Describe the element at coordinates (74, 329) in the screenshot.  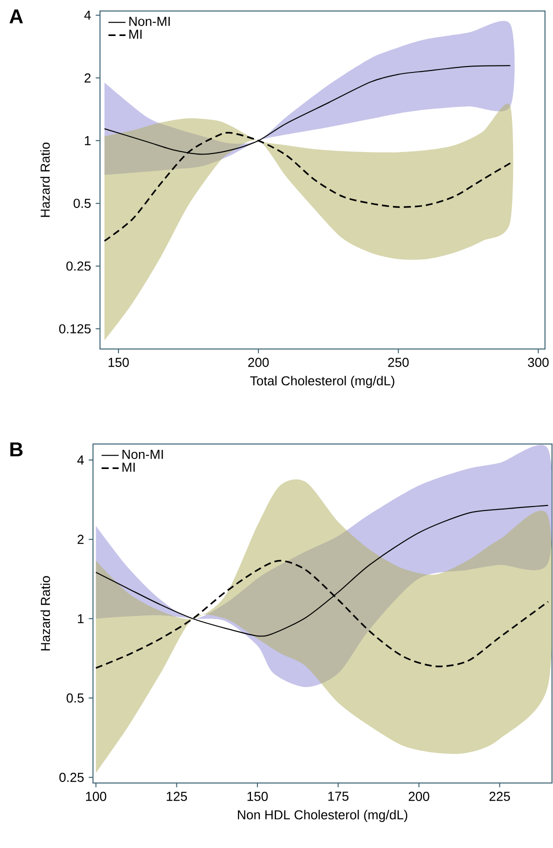
I see `y-tick-label: 0.125` at that location.